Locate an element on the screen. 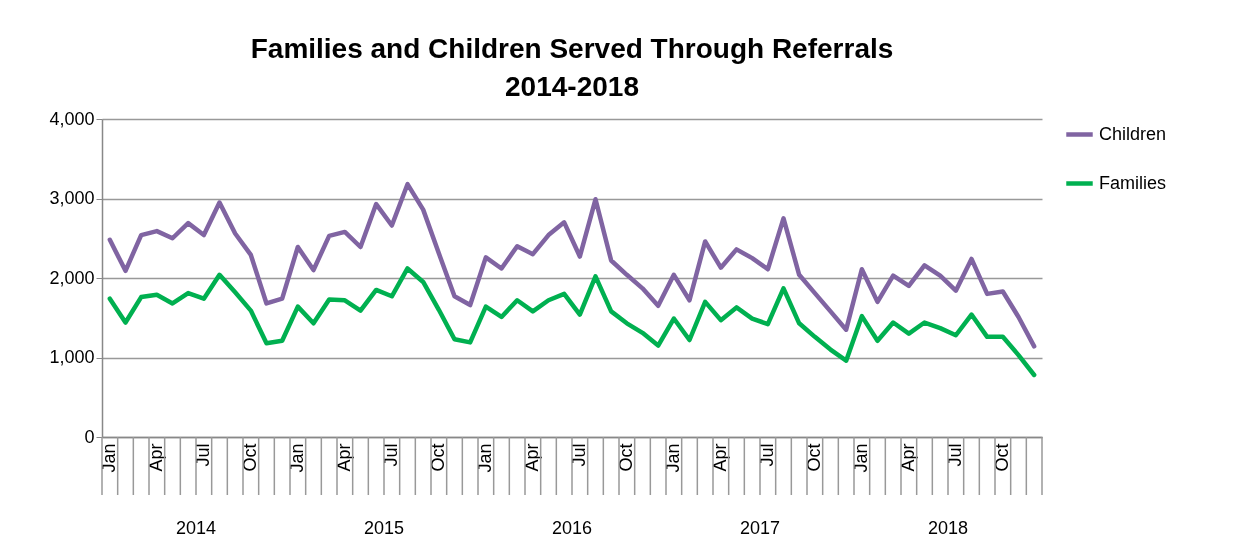 The width and height of the screenshot is (1248, 553). y-tick-label: 4,000 is located at coordinates (72, 118).